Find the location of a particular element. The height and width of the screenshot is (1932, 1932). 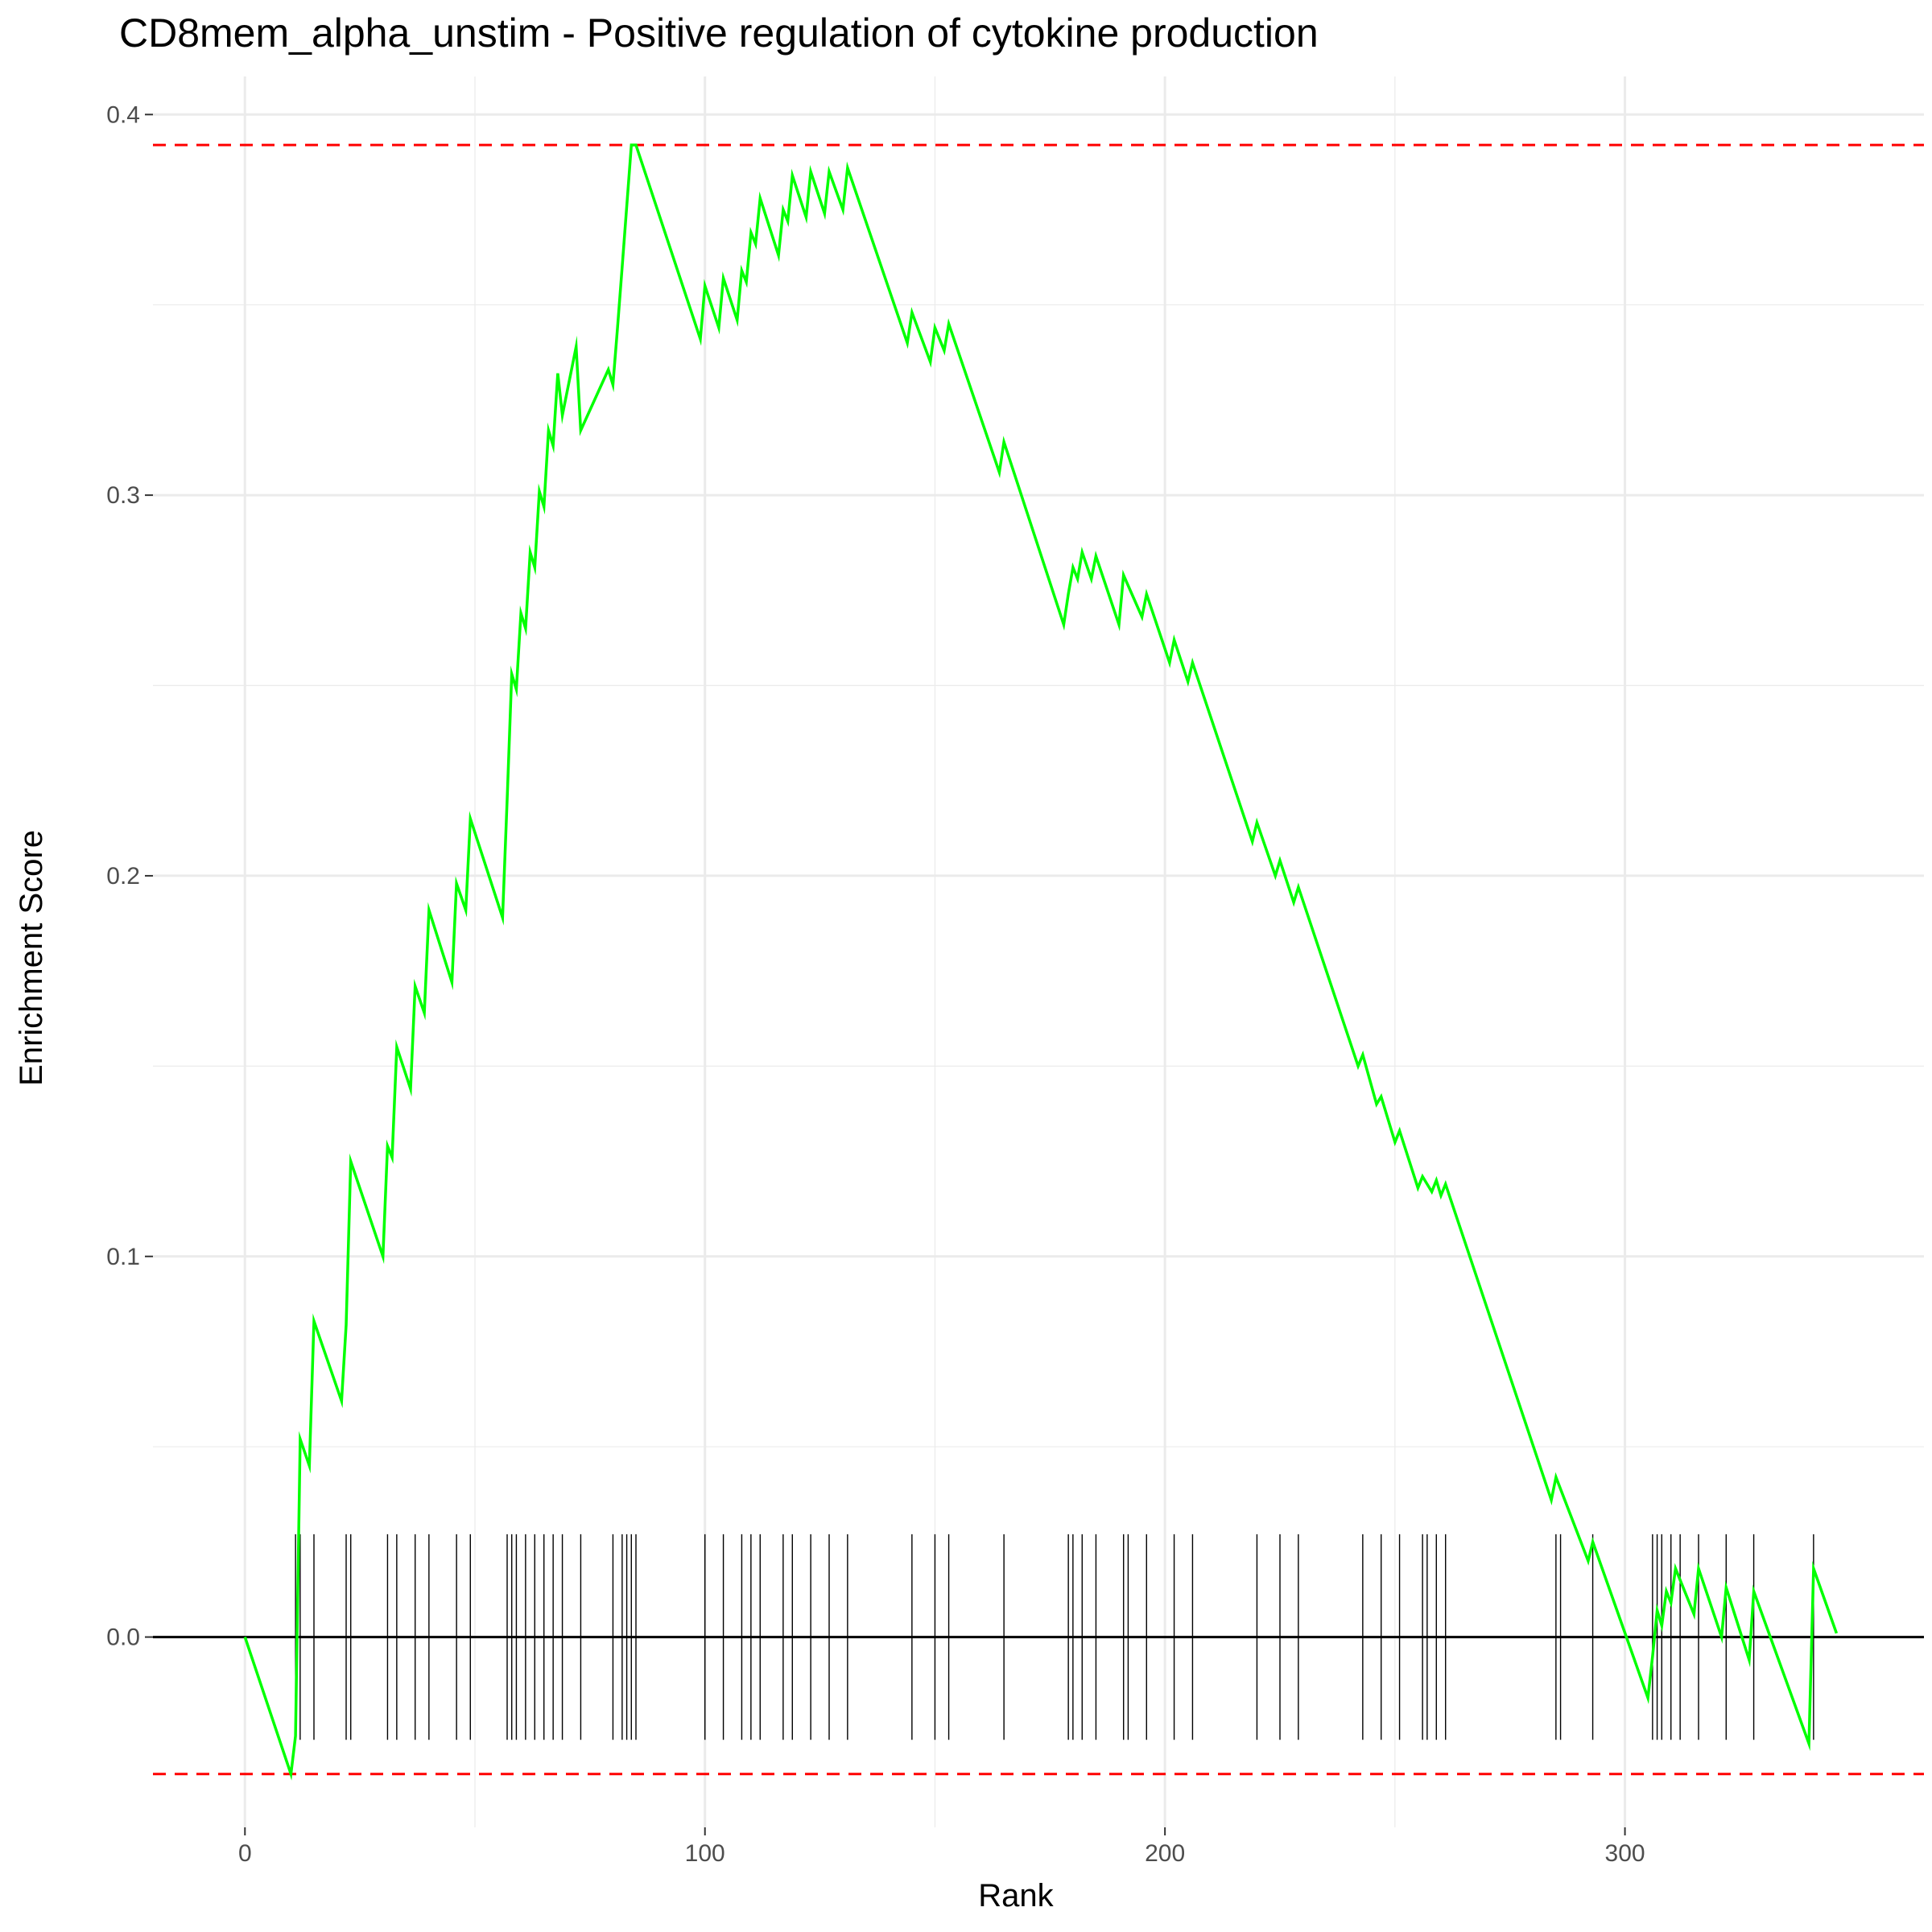

x-tick-label: 300 is located at coordinates (1625, 1853).